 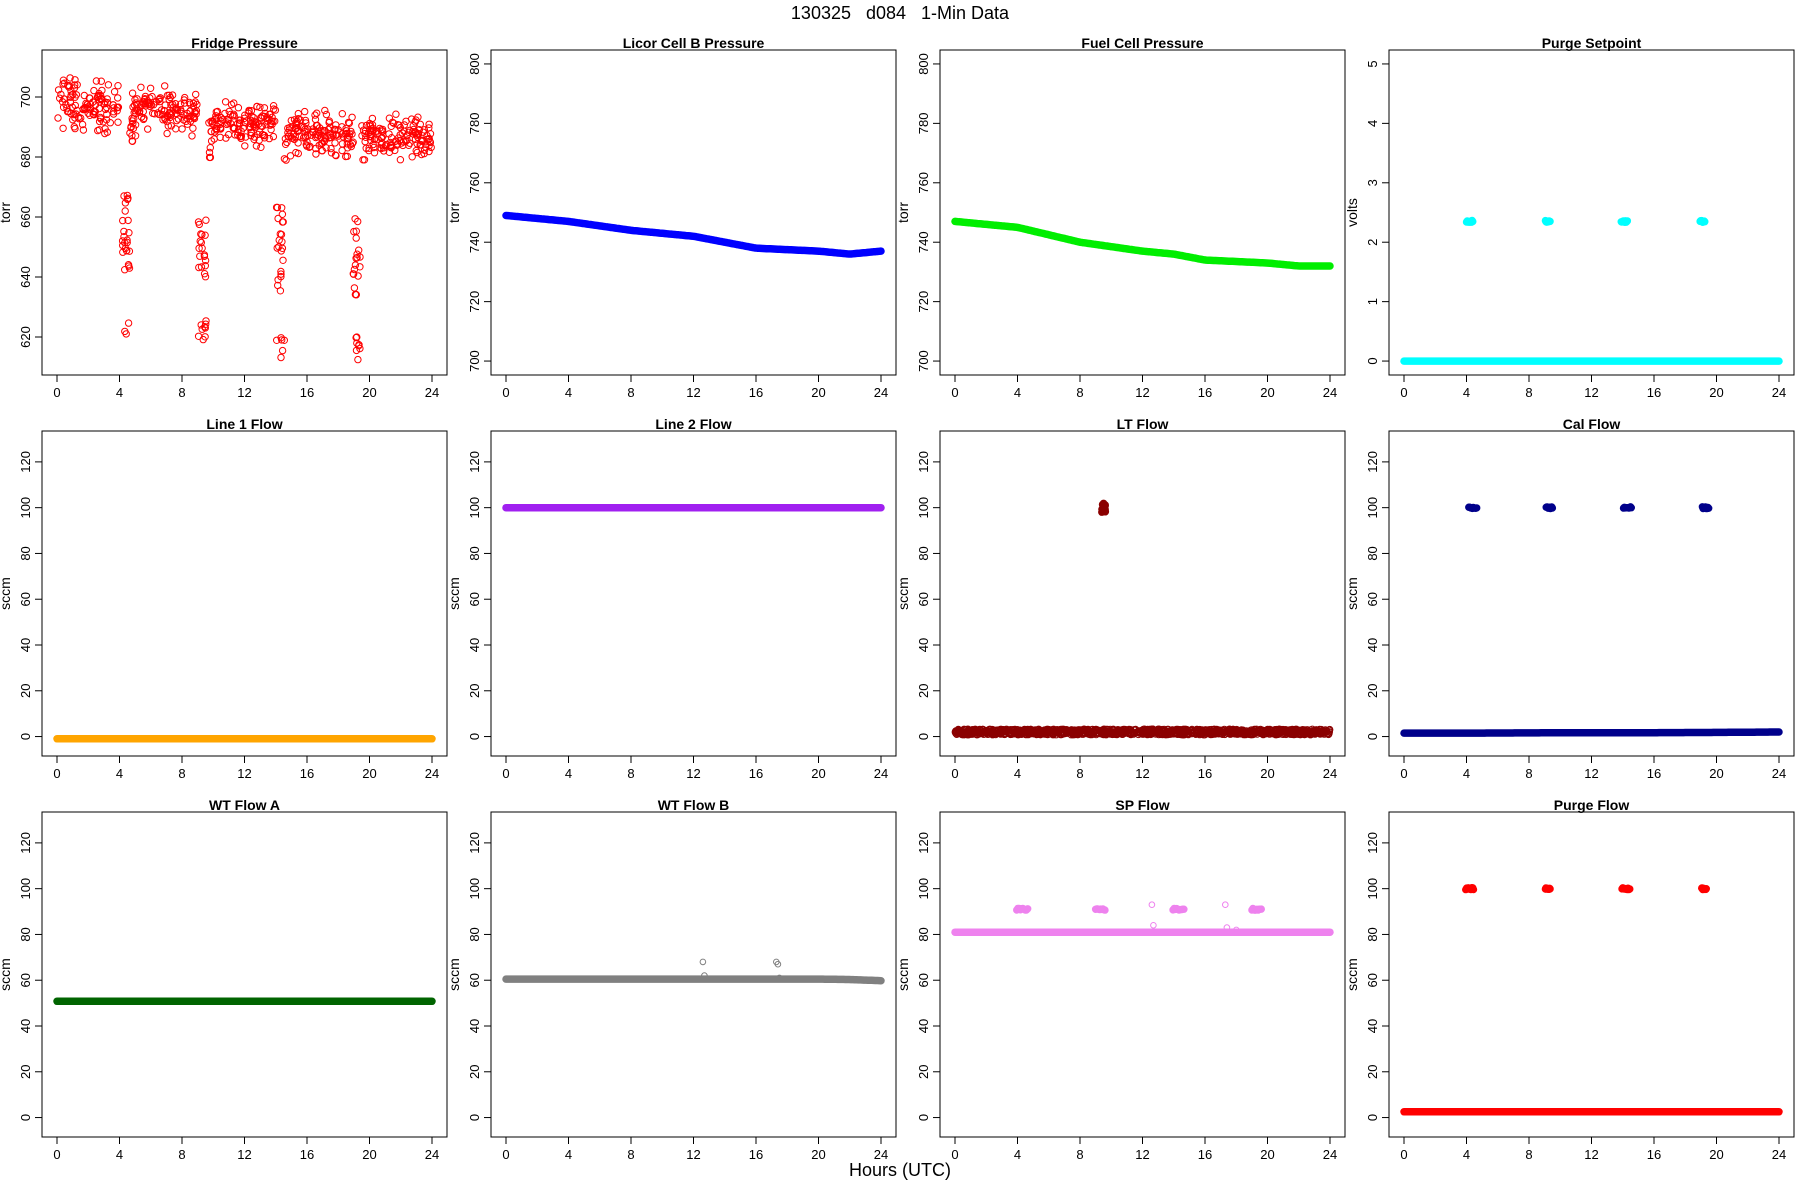 What do you see at coordinates (505, 392) in the screenshot?
I see `x-tick-label: 0` at bounding box center [505, 392].